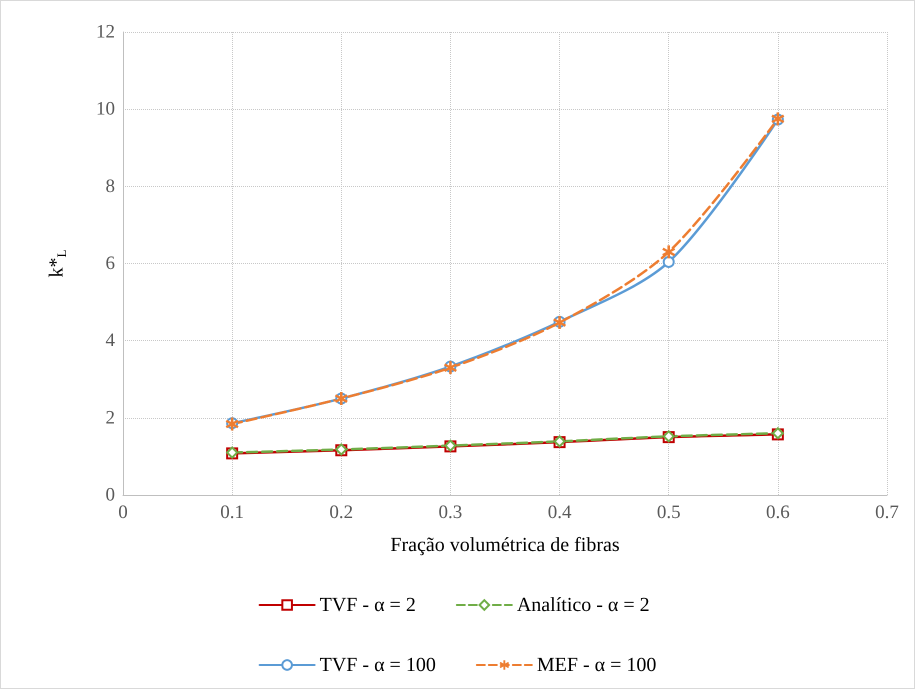  What do you see at coordinates (111, 341) in the screenshot?
I see `y-tick-label: 4` at bounding box center [111, 341].